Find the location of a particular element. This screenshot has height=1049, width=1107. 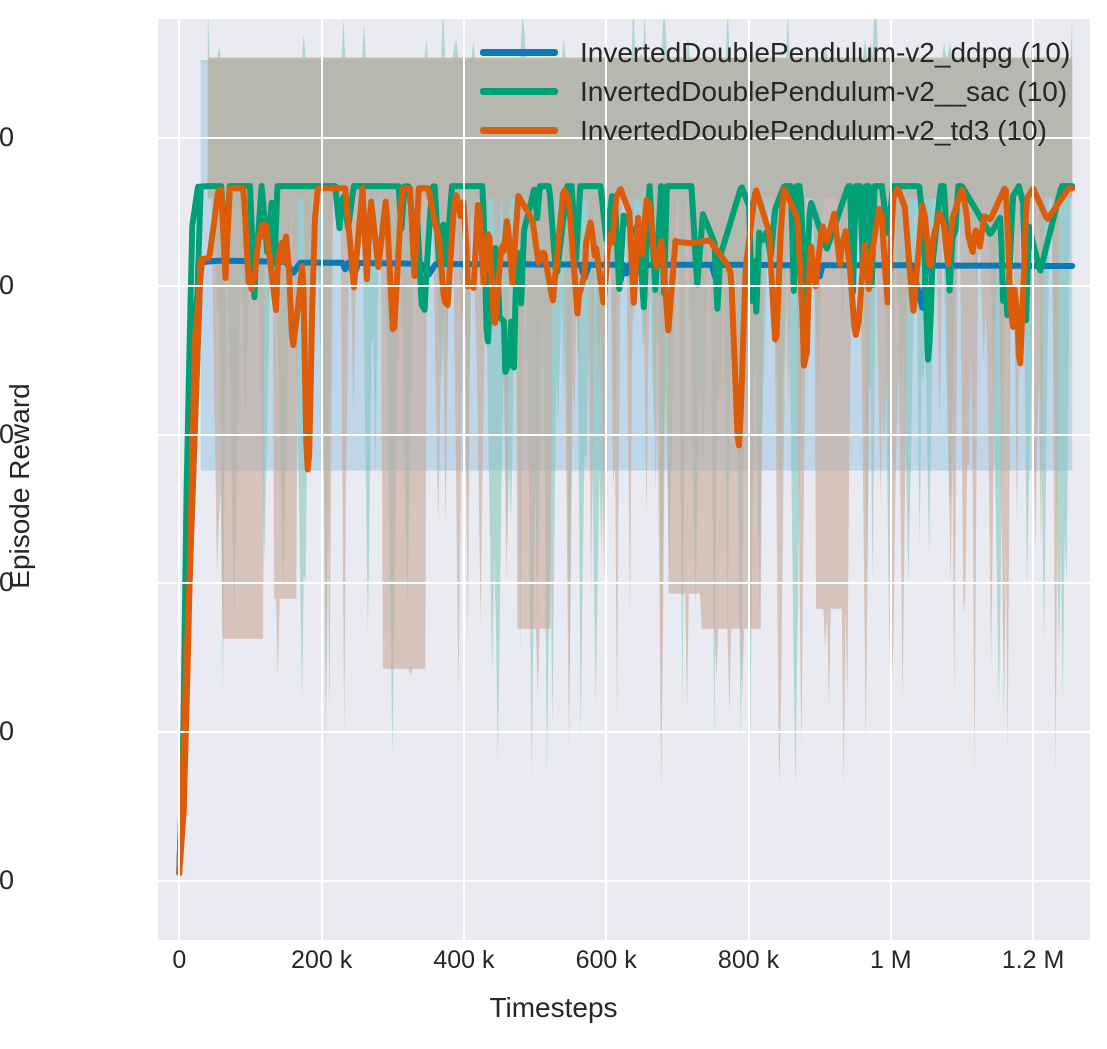

x-tick-label: 0 is located at coordinates (179, 960).